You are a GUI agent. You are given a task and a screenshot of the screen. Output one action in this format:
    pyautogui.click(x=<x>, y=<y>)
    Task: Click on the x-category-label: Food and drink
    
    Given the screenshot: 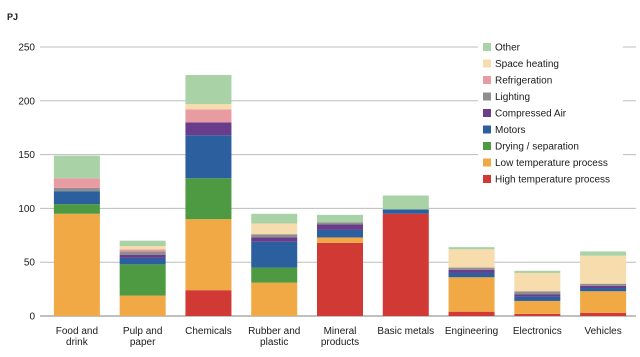 What is the action you would take?
    pyautogui.click(x=77, y=337)
    